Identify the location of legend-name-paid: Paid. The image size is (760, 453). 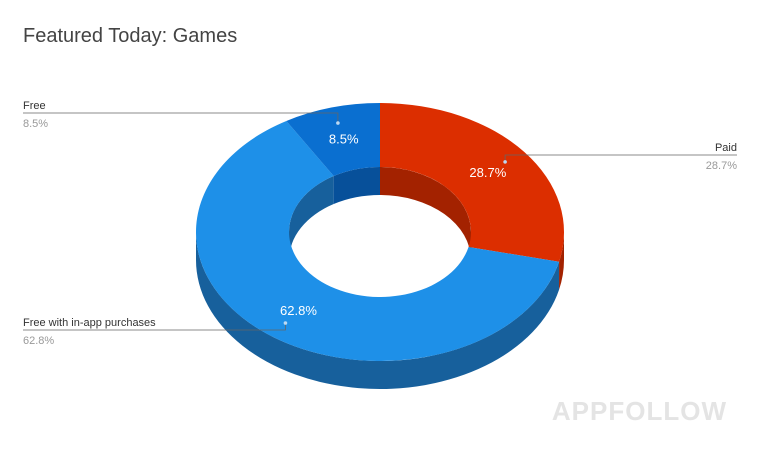
(726, 148).